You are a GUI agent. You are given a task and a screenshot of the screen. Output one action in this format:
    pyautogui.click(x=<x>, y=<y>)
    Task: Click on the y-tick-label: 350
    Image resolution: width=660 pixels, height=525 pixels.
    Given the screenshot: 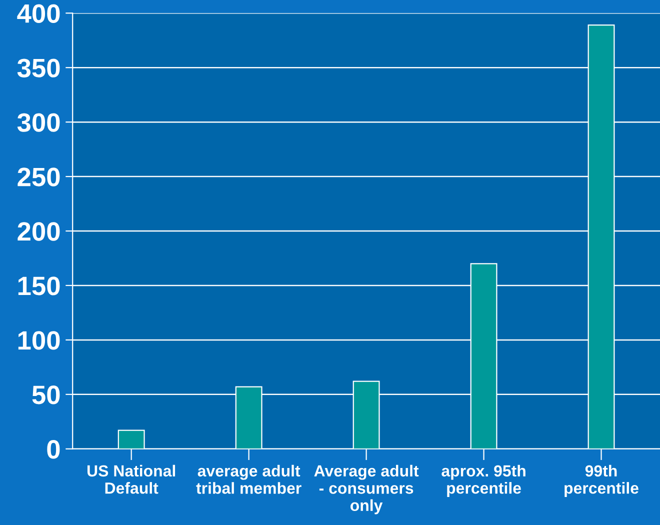 What is the action you would take?
    pyautogui.click(x=38, y=68)
    